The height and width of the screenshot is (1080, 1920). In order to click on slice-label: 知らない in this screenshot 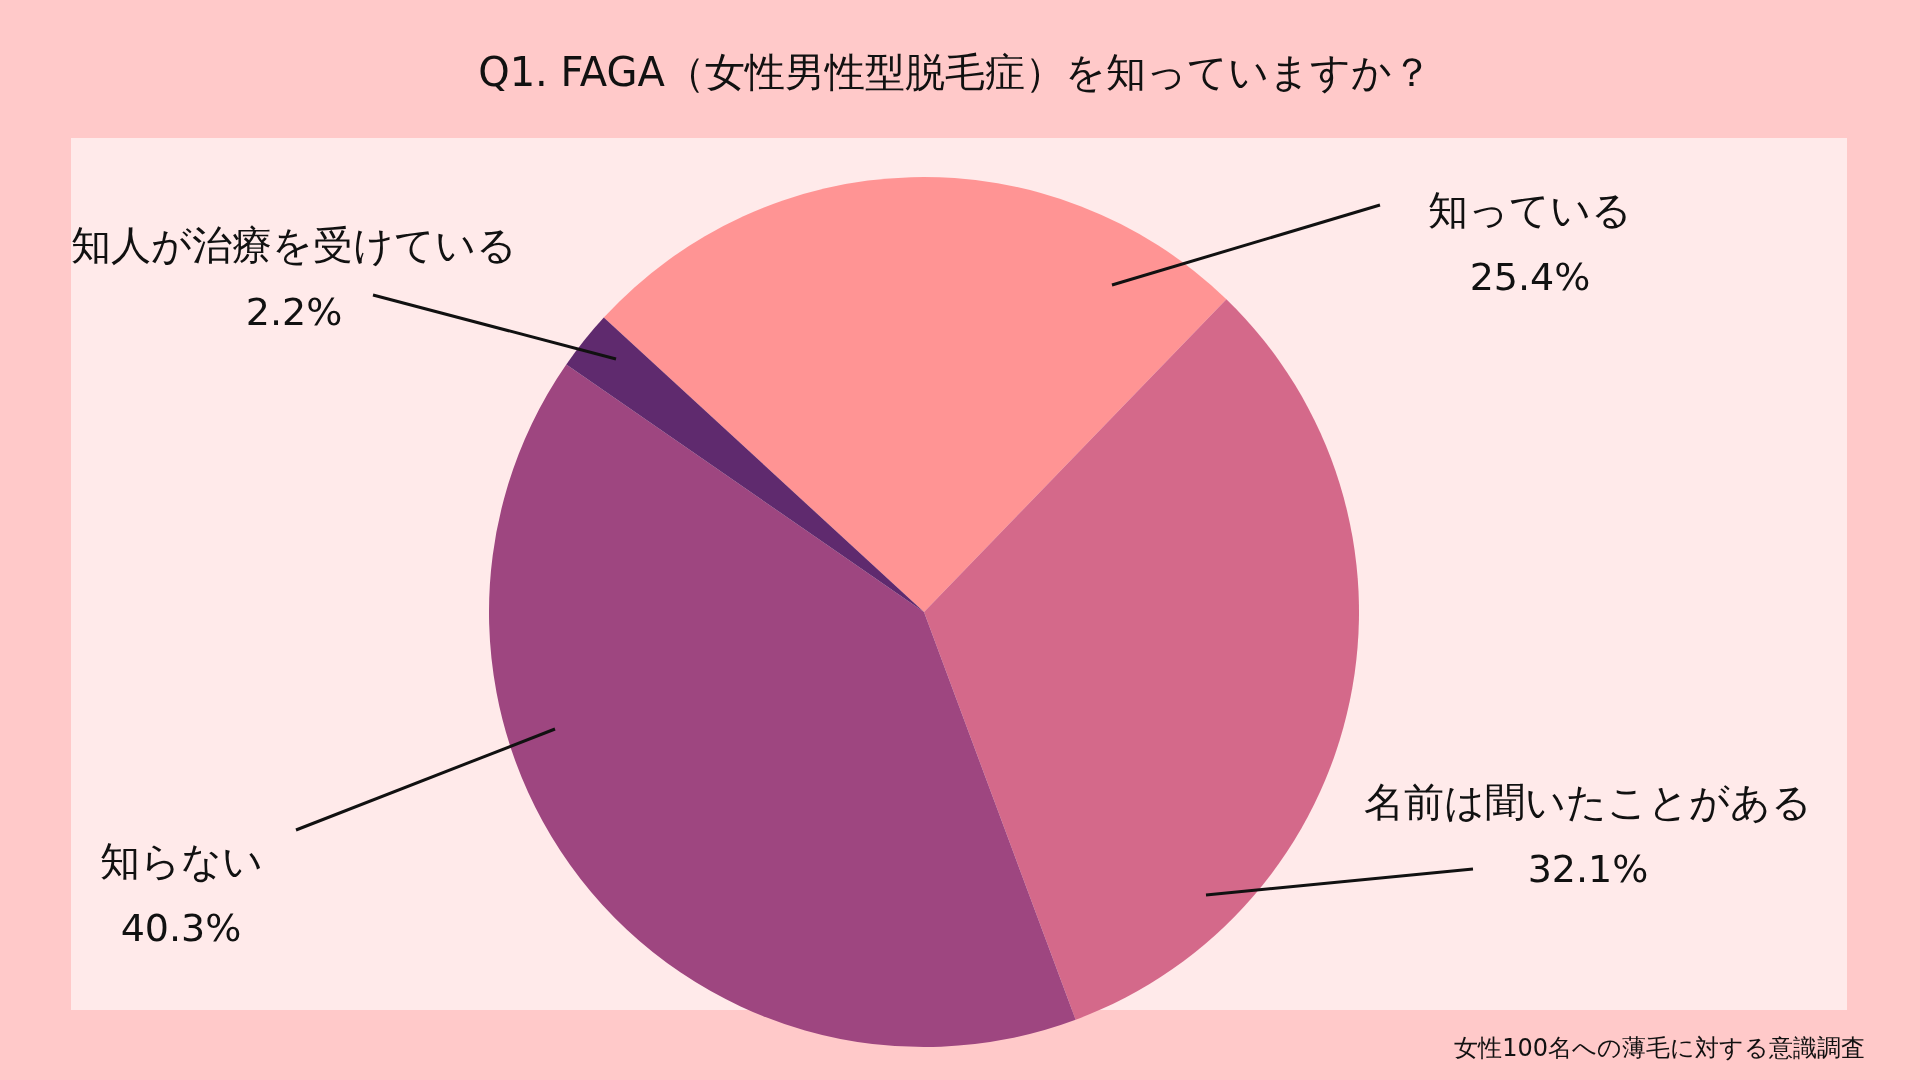, I will do `click(181, 861)`.